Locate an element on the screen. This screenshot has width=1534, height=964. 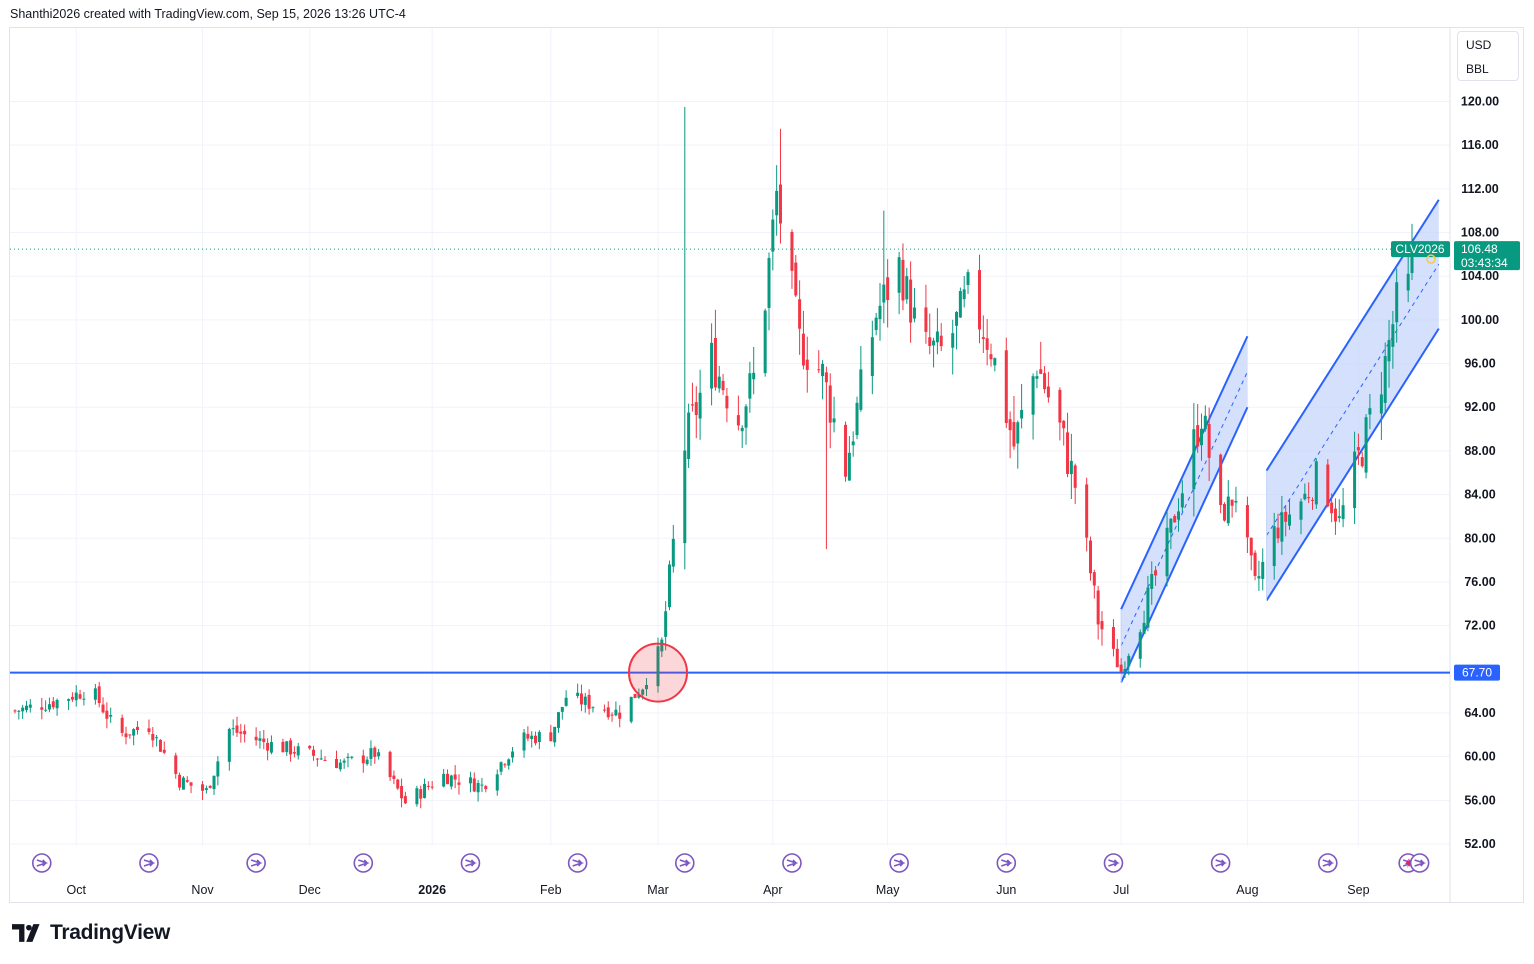
currency-label: USD is located at coordinates (1479, 45).